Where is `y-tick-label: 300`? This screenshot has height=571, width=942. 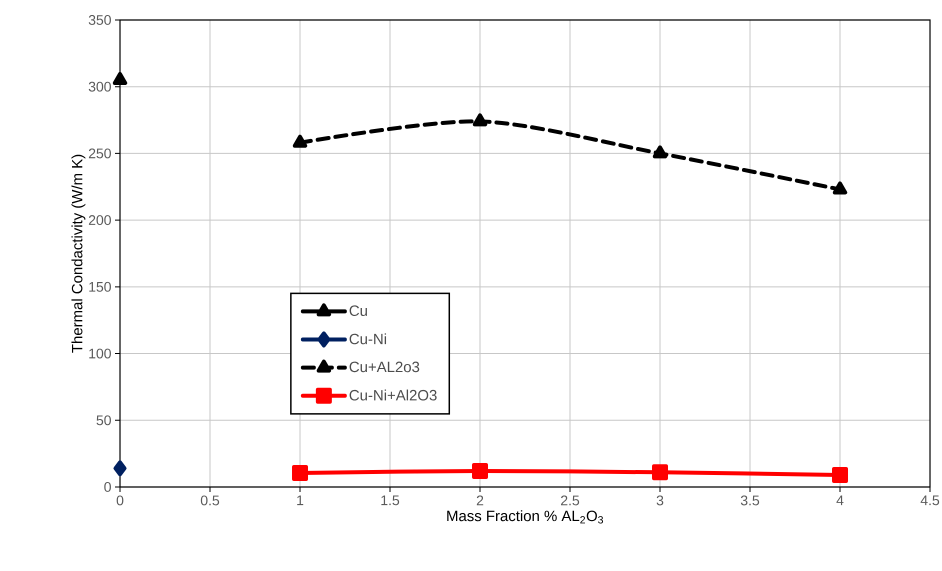
y-tick-label: 300 is located at coordinates (99, 87).